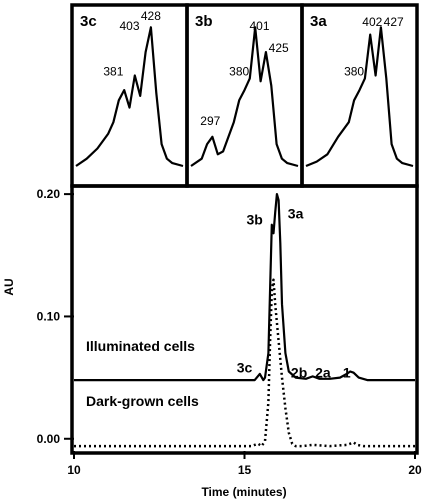  Describe the element at coordinates (394, 22) in the screenshot. I see `inset-peak-label: 427` at that location.